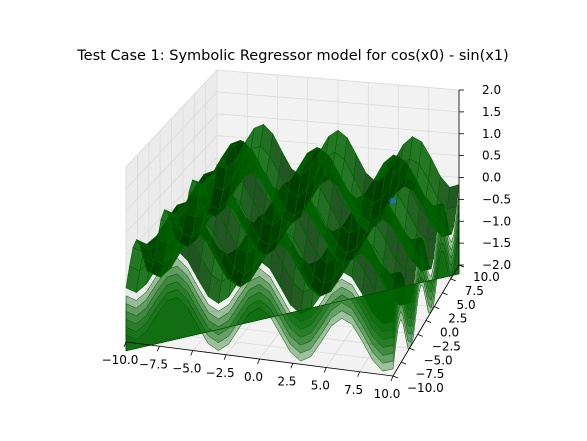 This screenshot has height=441, width=587. Describe the element at coordinates (286, 381) in the screenshot. I see `x-tick-label: 2.5` at that location.